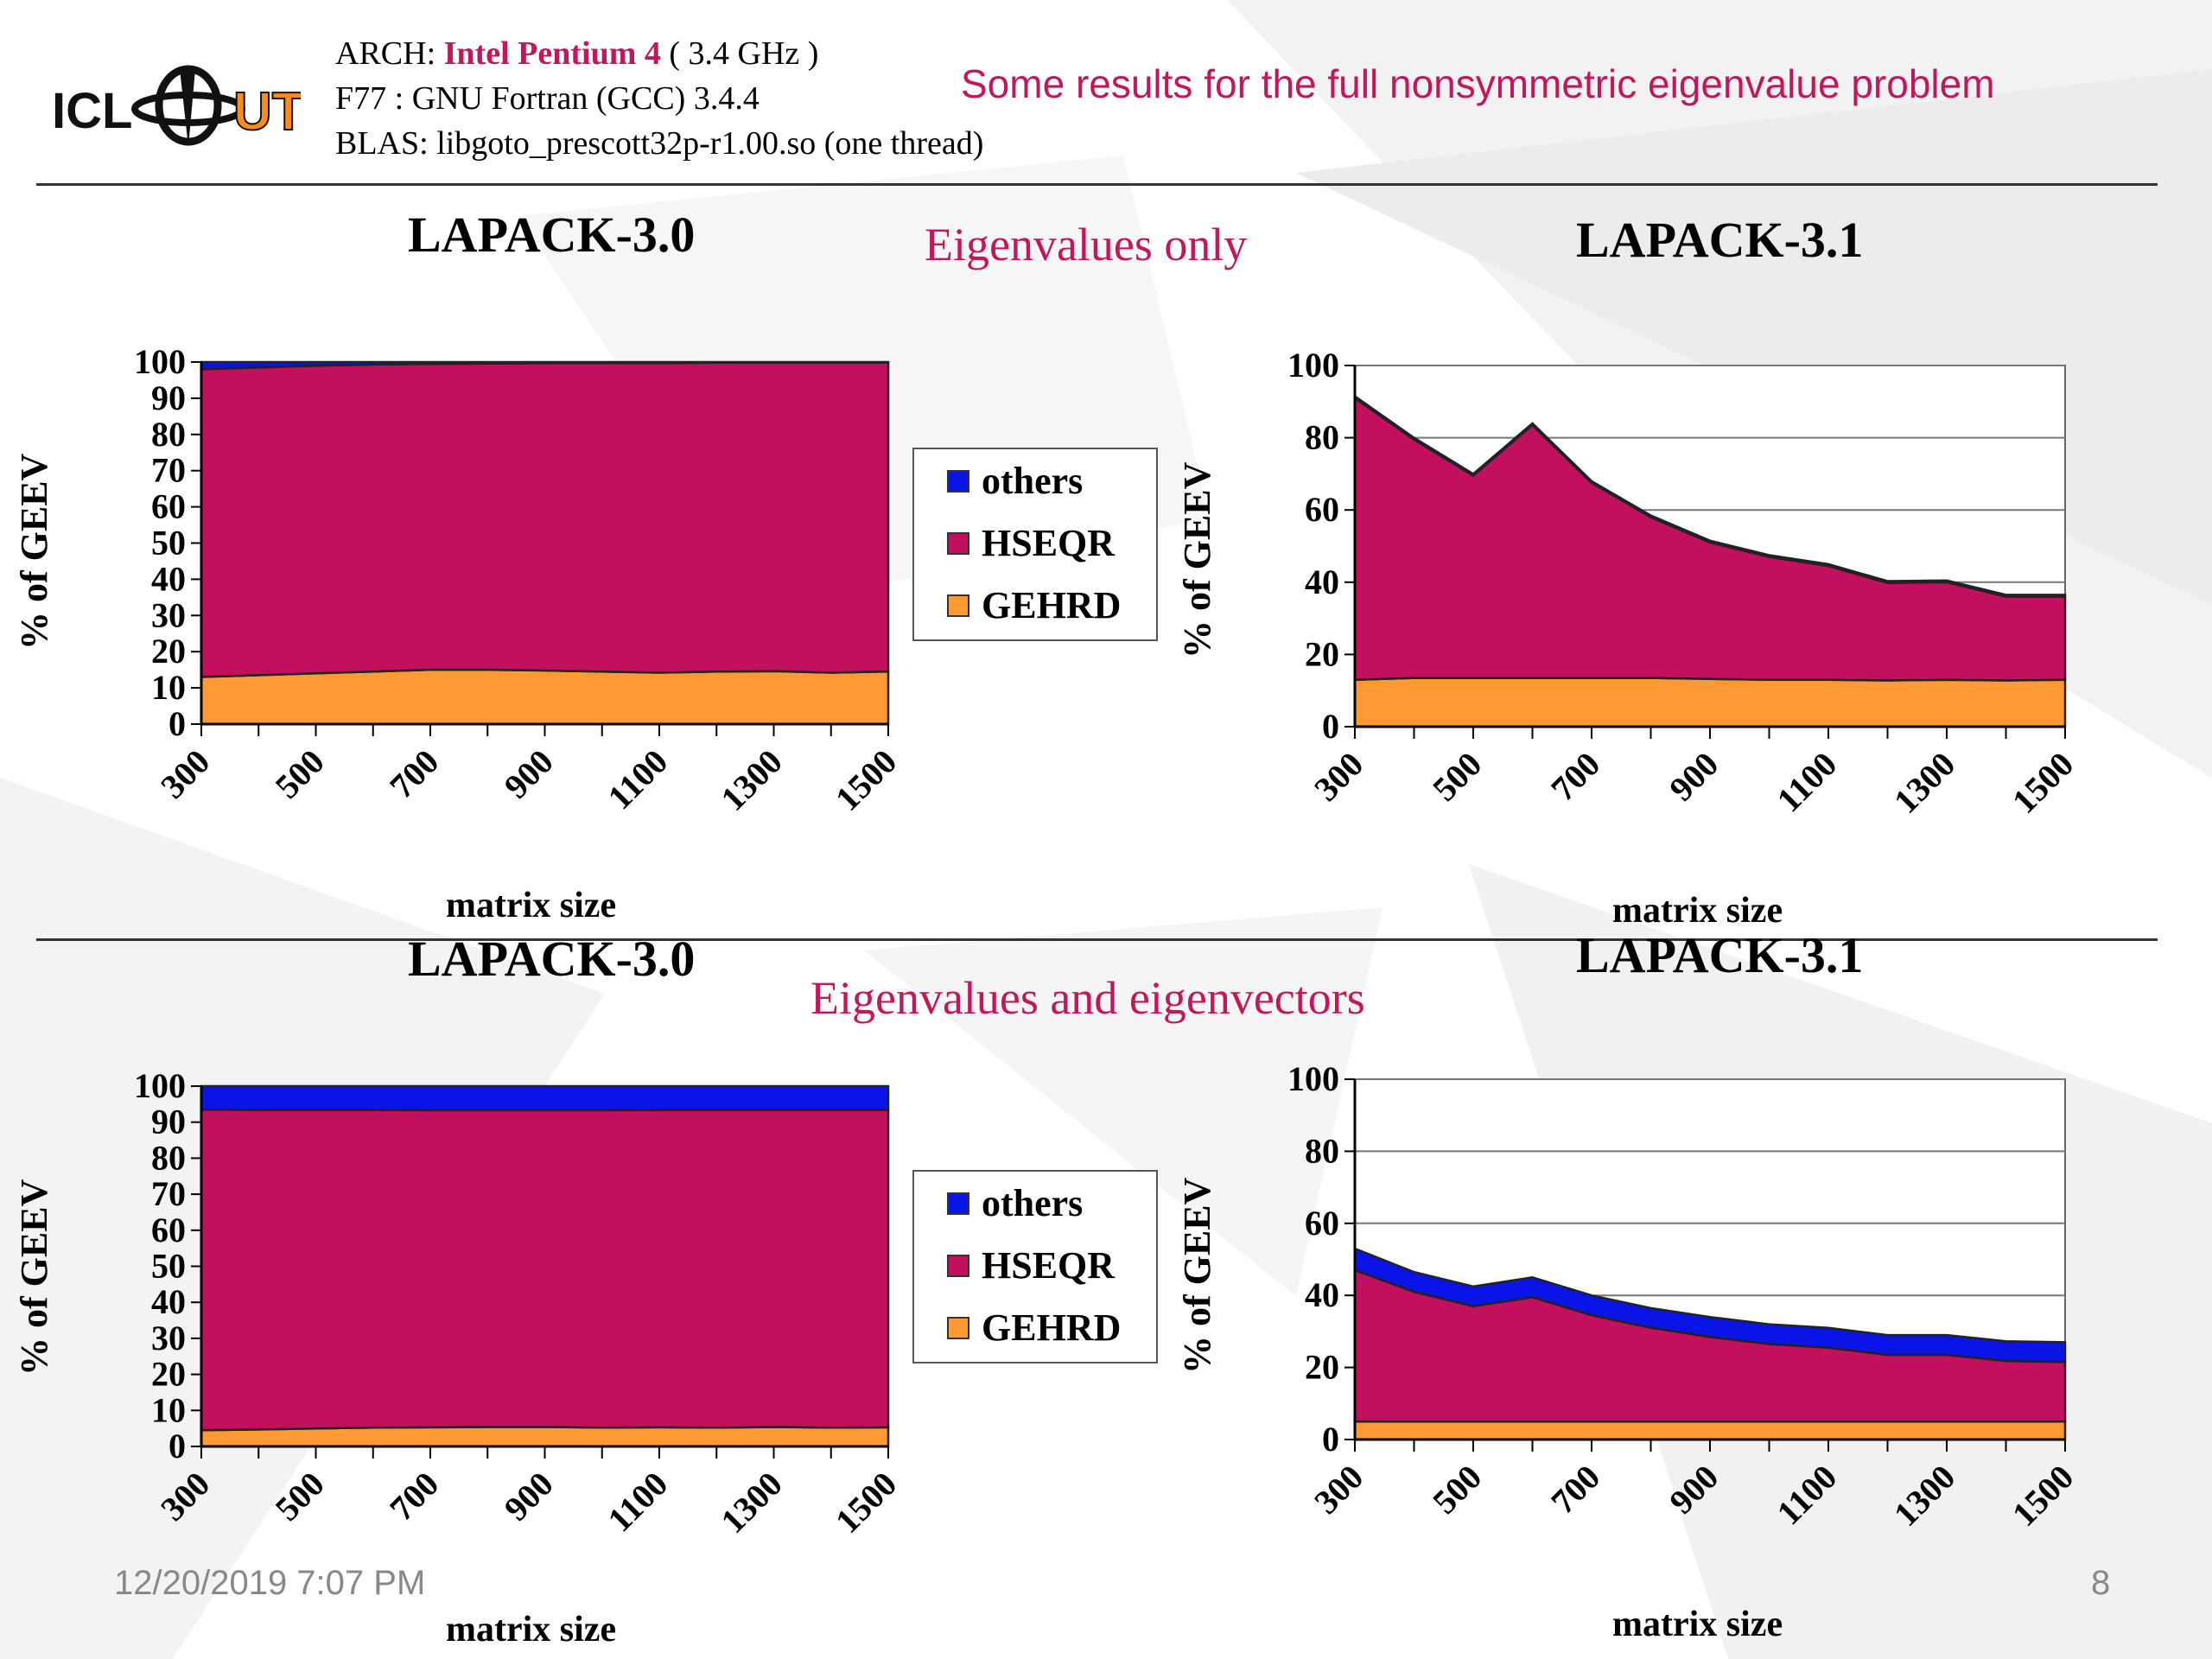 The width and height of the screenshot is (2212, 1659). I want to click on x-tick-label: 1300, so click(1924, 1496).